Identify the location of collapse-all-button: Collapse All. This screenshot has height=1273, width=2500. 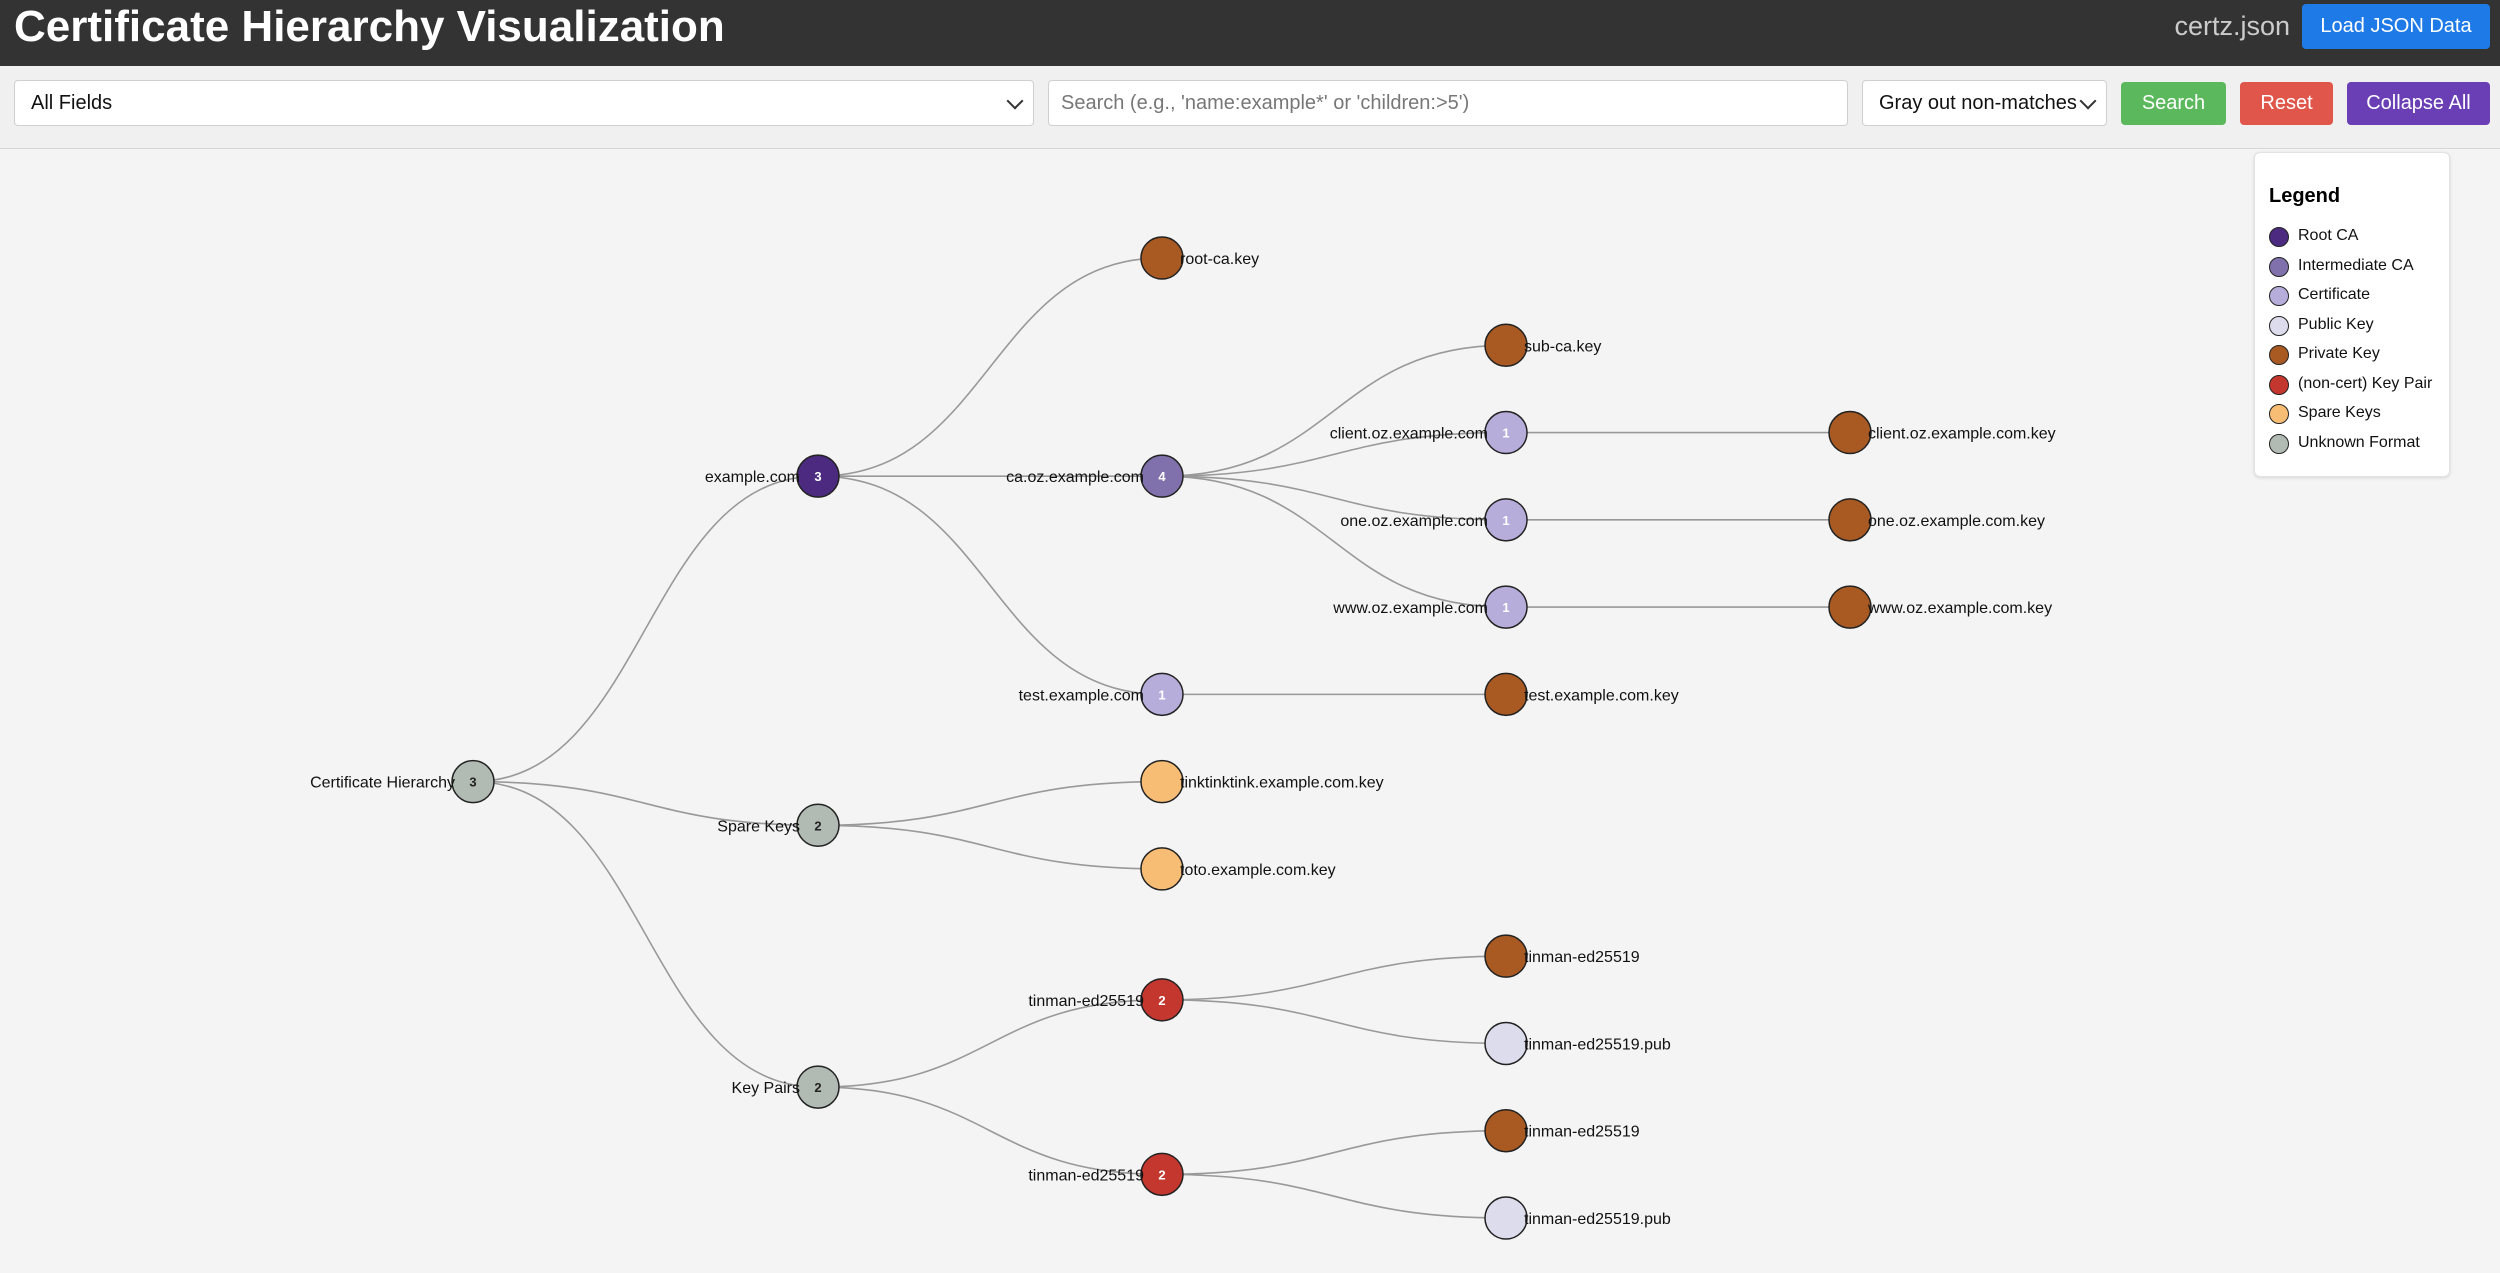
(2418, 103).